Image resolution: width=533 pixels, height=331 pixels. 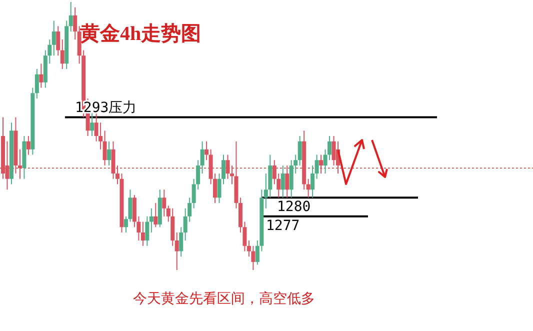 What do you see at coordinates (224, 299) in the screenshot?
I see `text: 今天黄金先看区间，高空低多` at bounding box center [224, 299].